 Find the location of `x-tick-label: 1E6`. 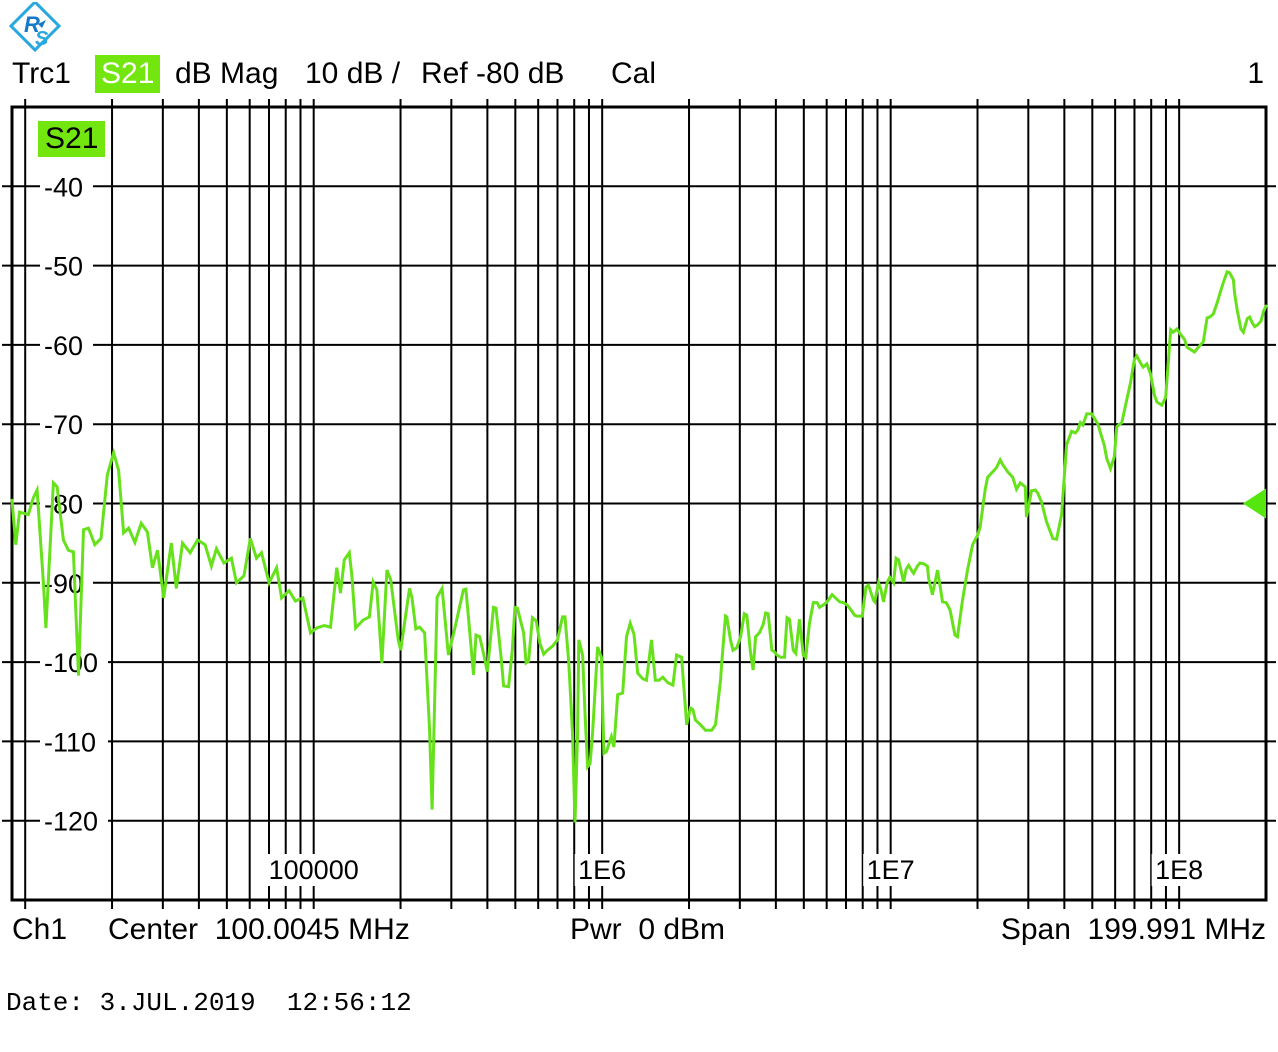

x-tick-label: 1E6 is located at coordinates (602, 870).